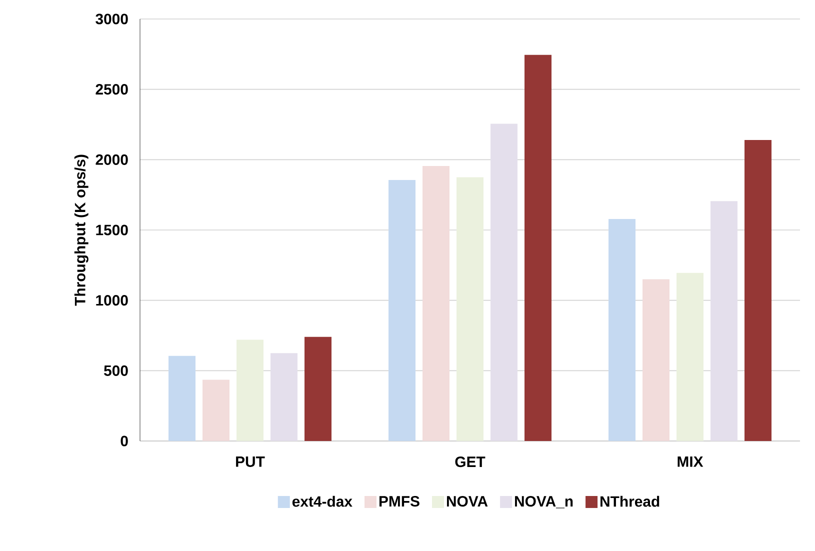  Describe the element at coordinates (112, 159) in the screenshot. I see `y-tick-label: 2000` at that location.